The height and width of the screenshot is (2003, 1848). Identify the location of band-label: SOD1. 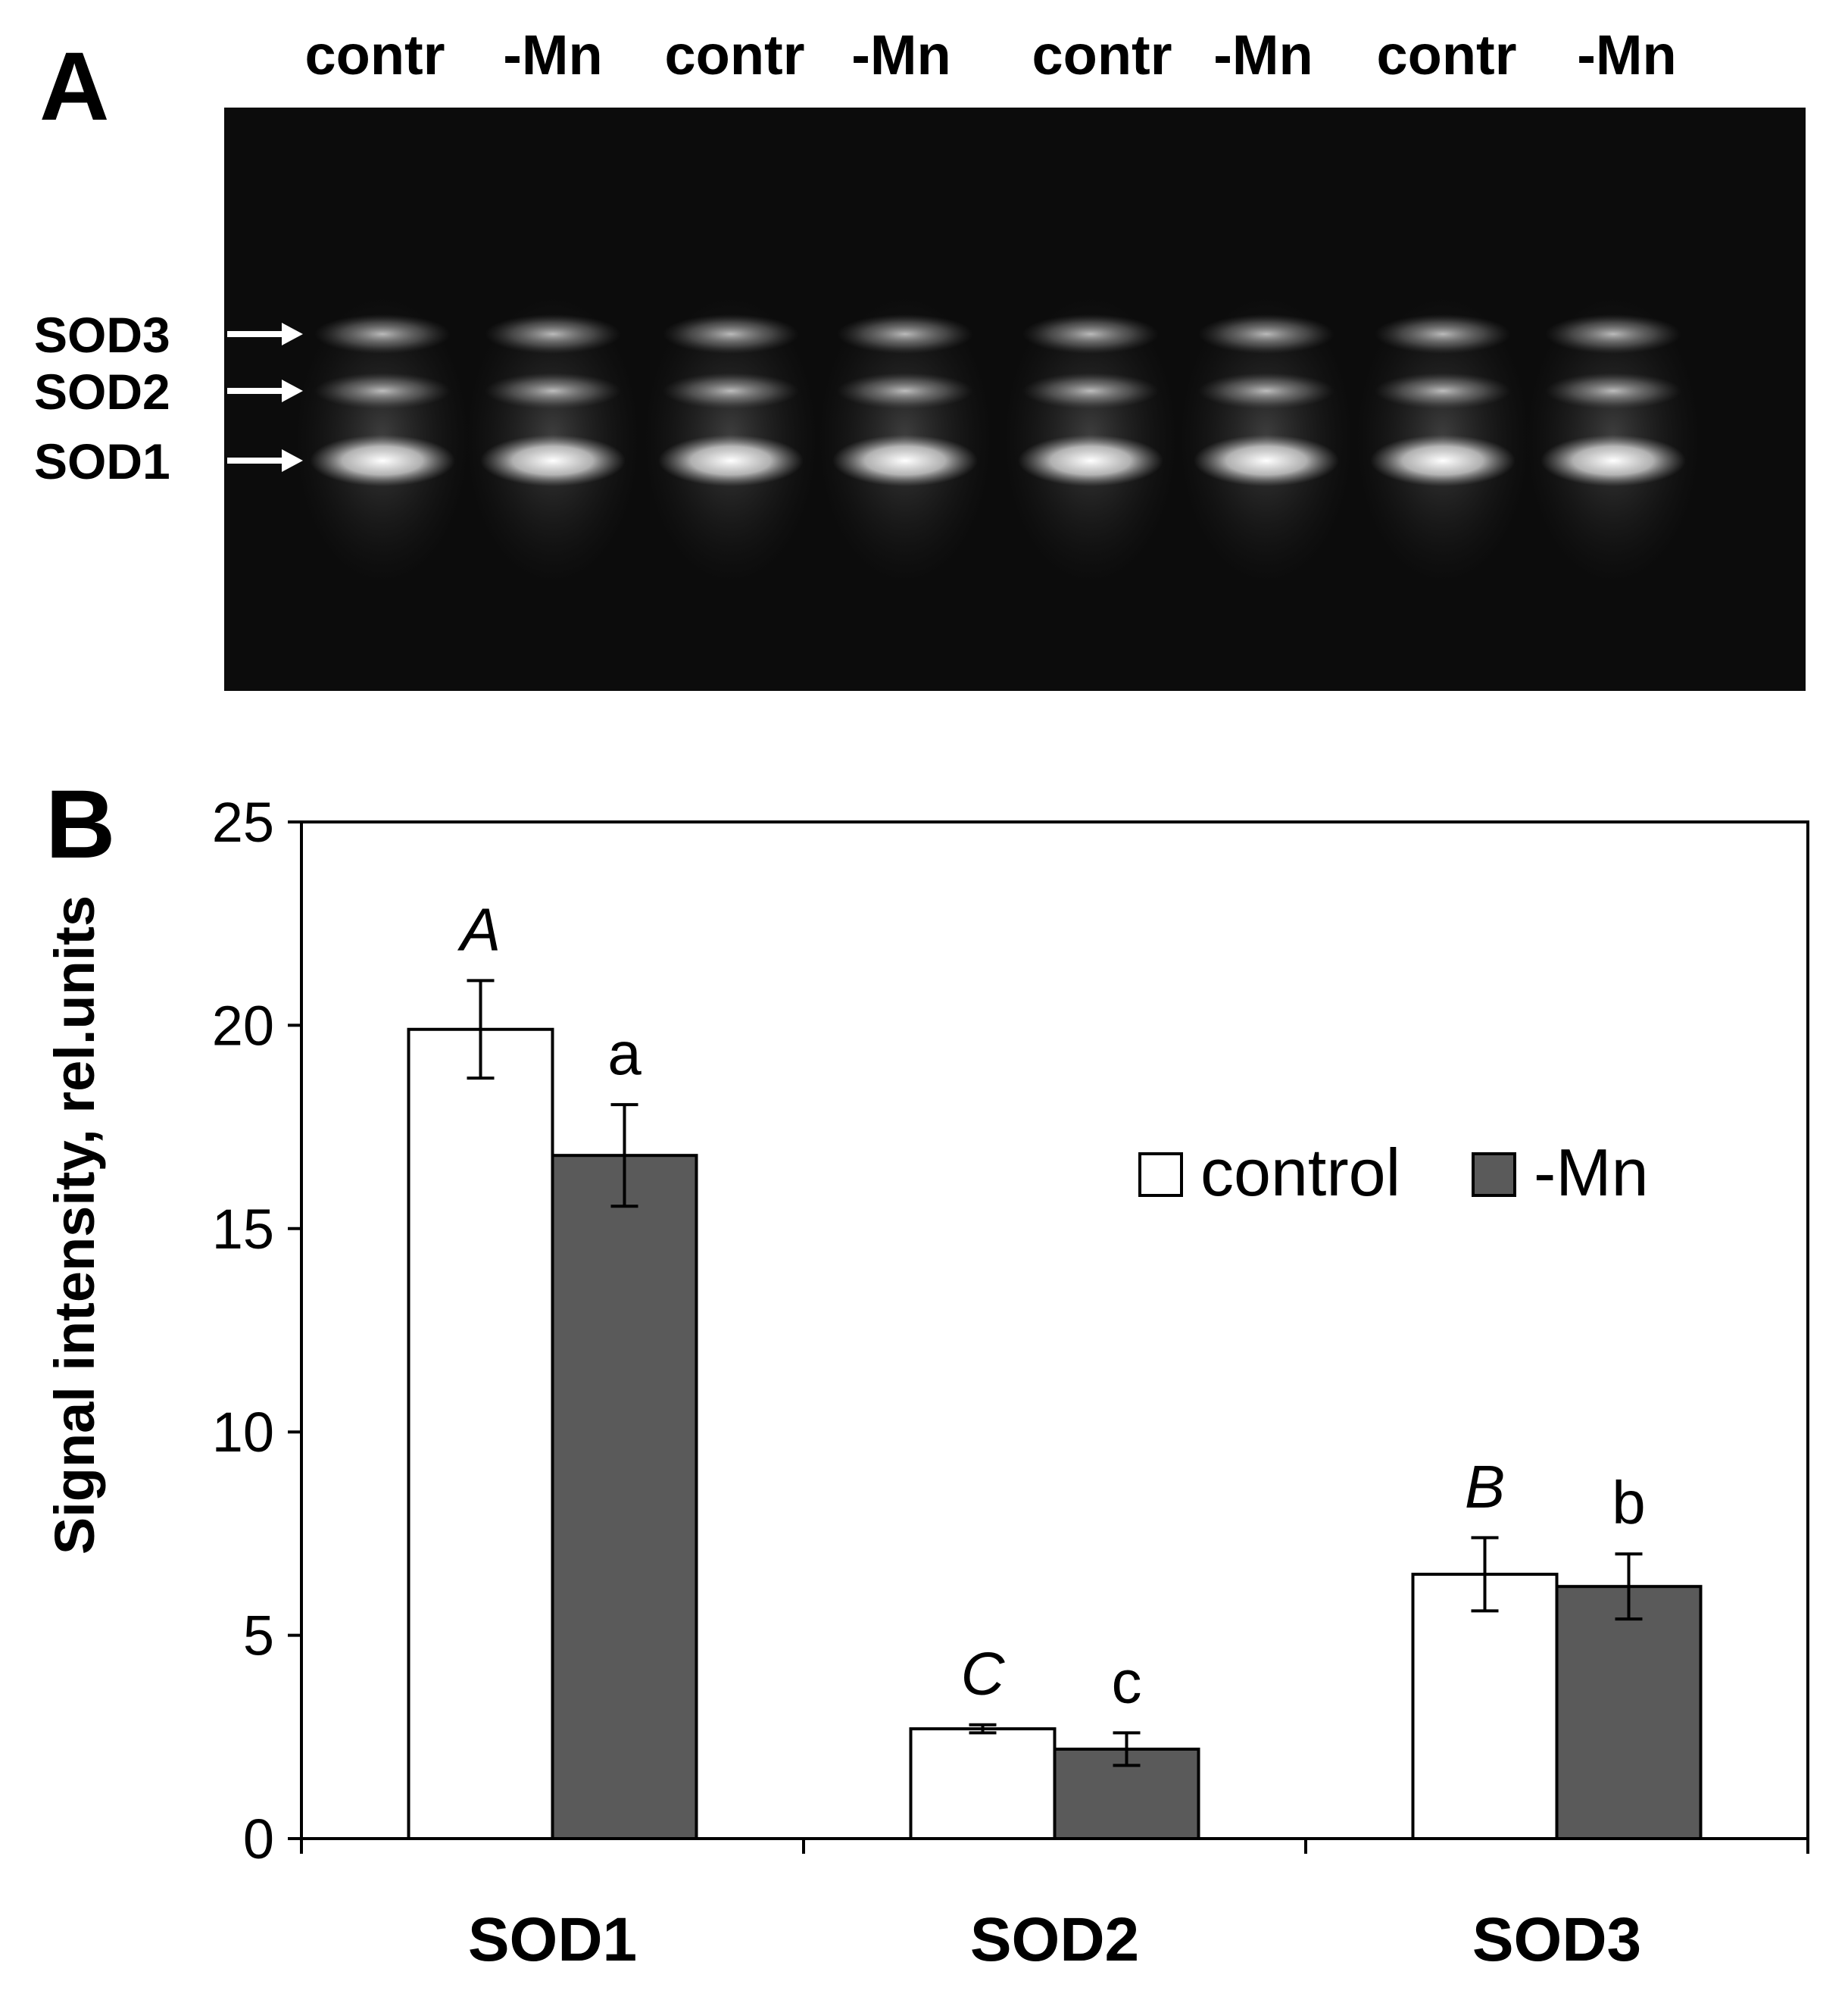
(102, 461).